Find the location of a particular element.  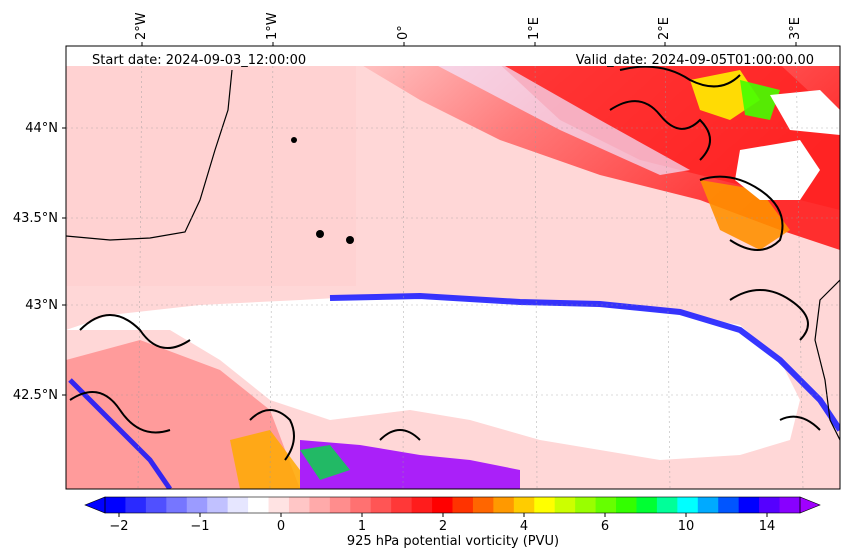

pv-dots is located at coordinates (322, 190).